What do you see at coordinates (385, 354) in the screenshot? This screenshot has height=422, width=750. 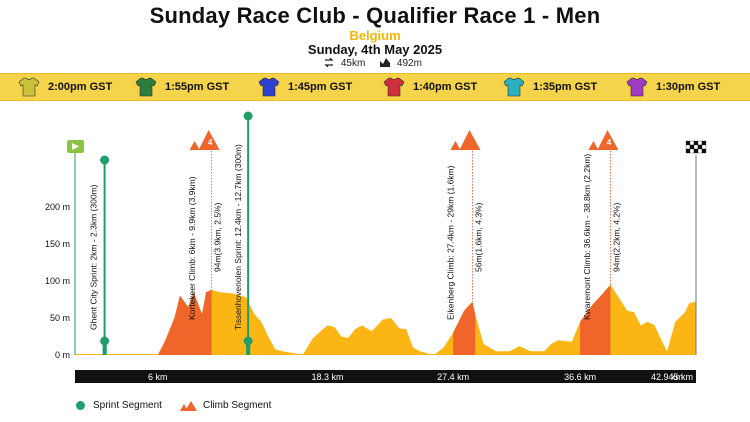 I see `profile-baseline` at bounding box center [385, 354].